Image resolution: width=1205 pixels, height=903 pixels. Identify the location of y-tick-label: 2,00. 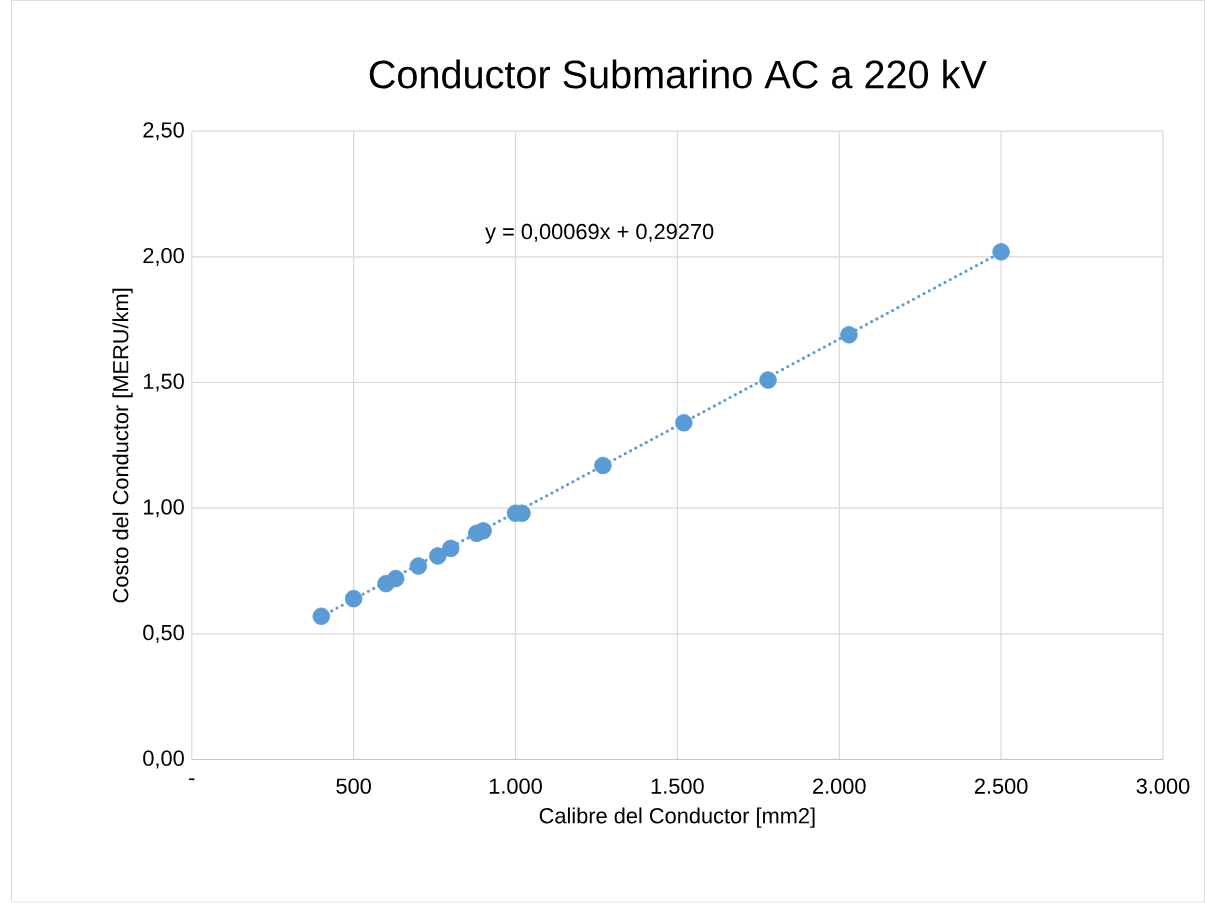
(163, 257).